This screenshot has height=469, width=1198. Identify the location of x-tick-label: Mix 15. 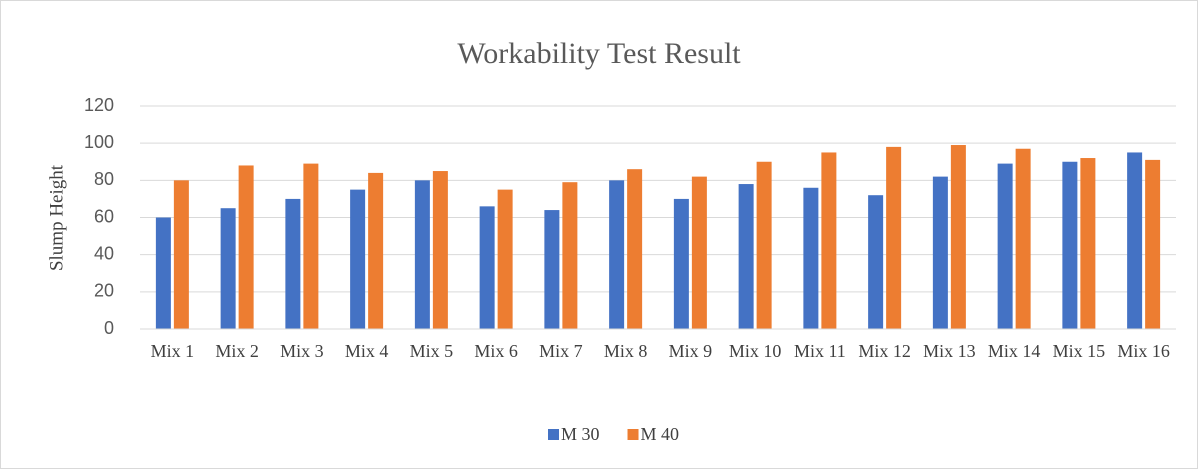
(1079, 351).